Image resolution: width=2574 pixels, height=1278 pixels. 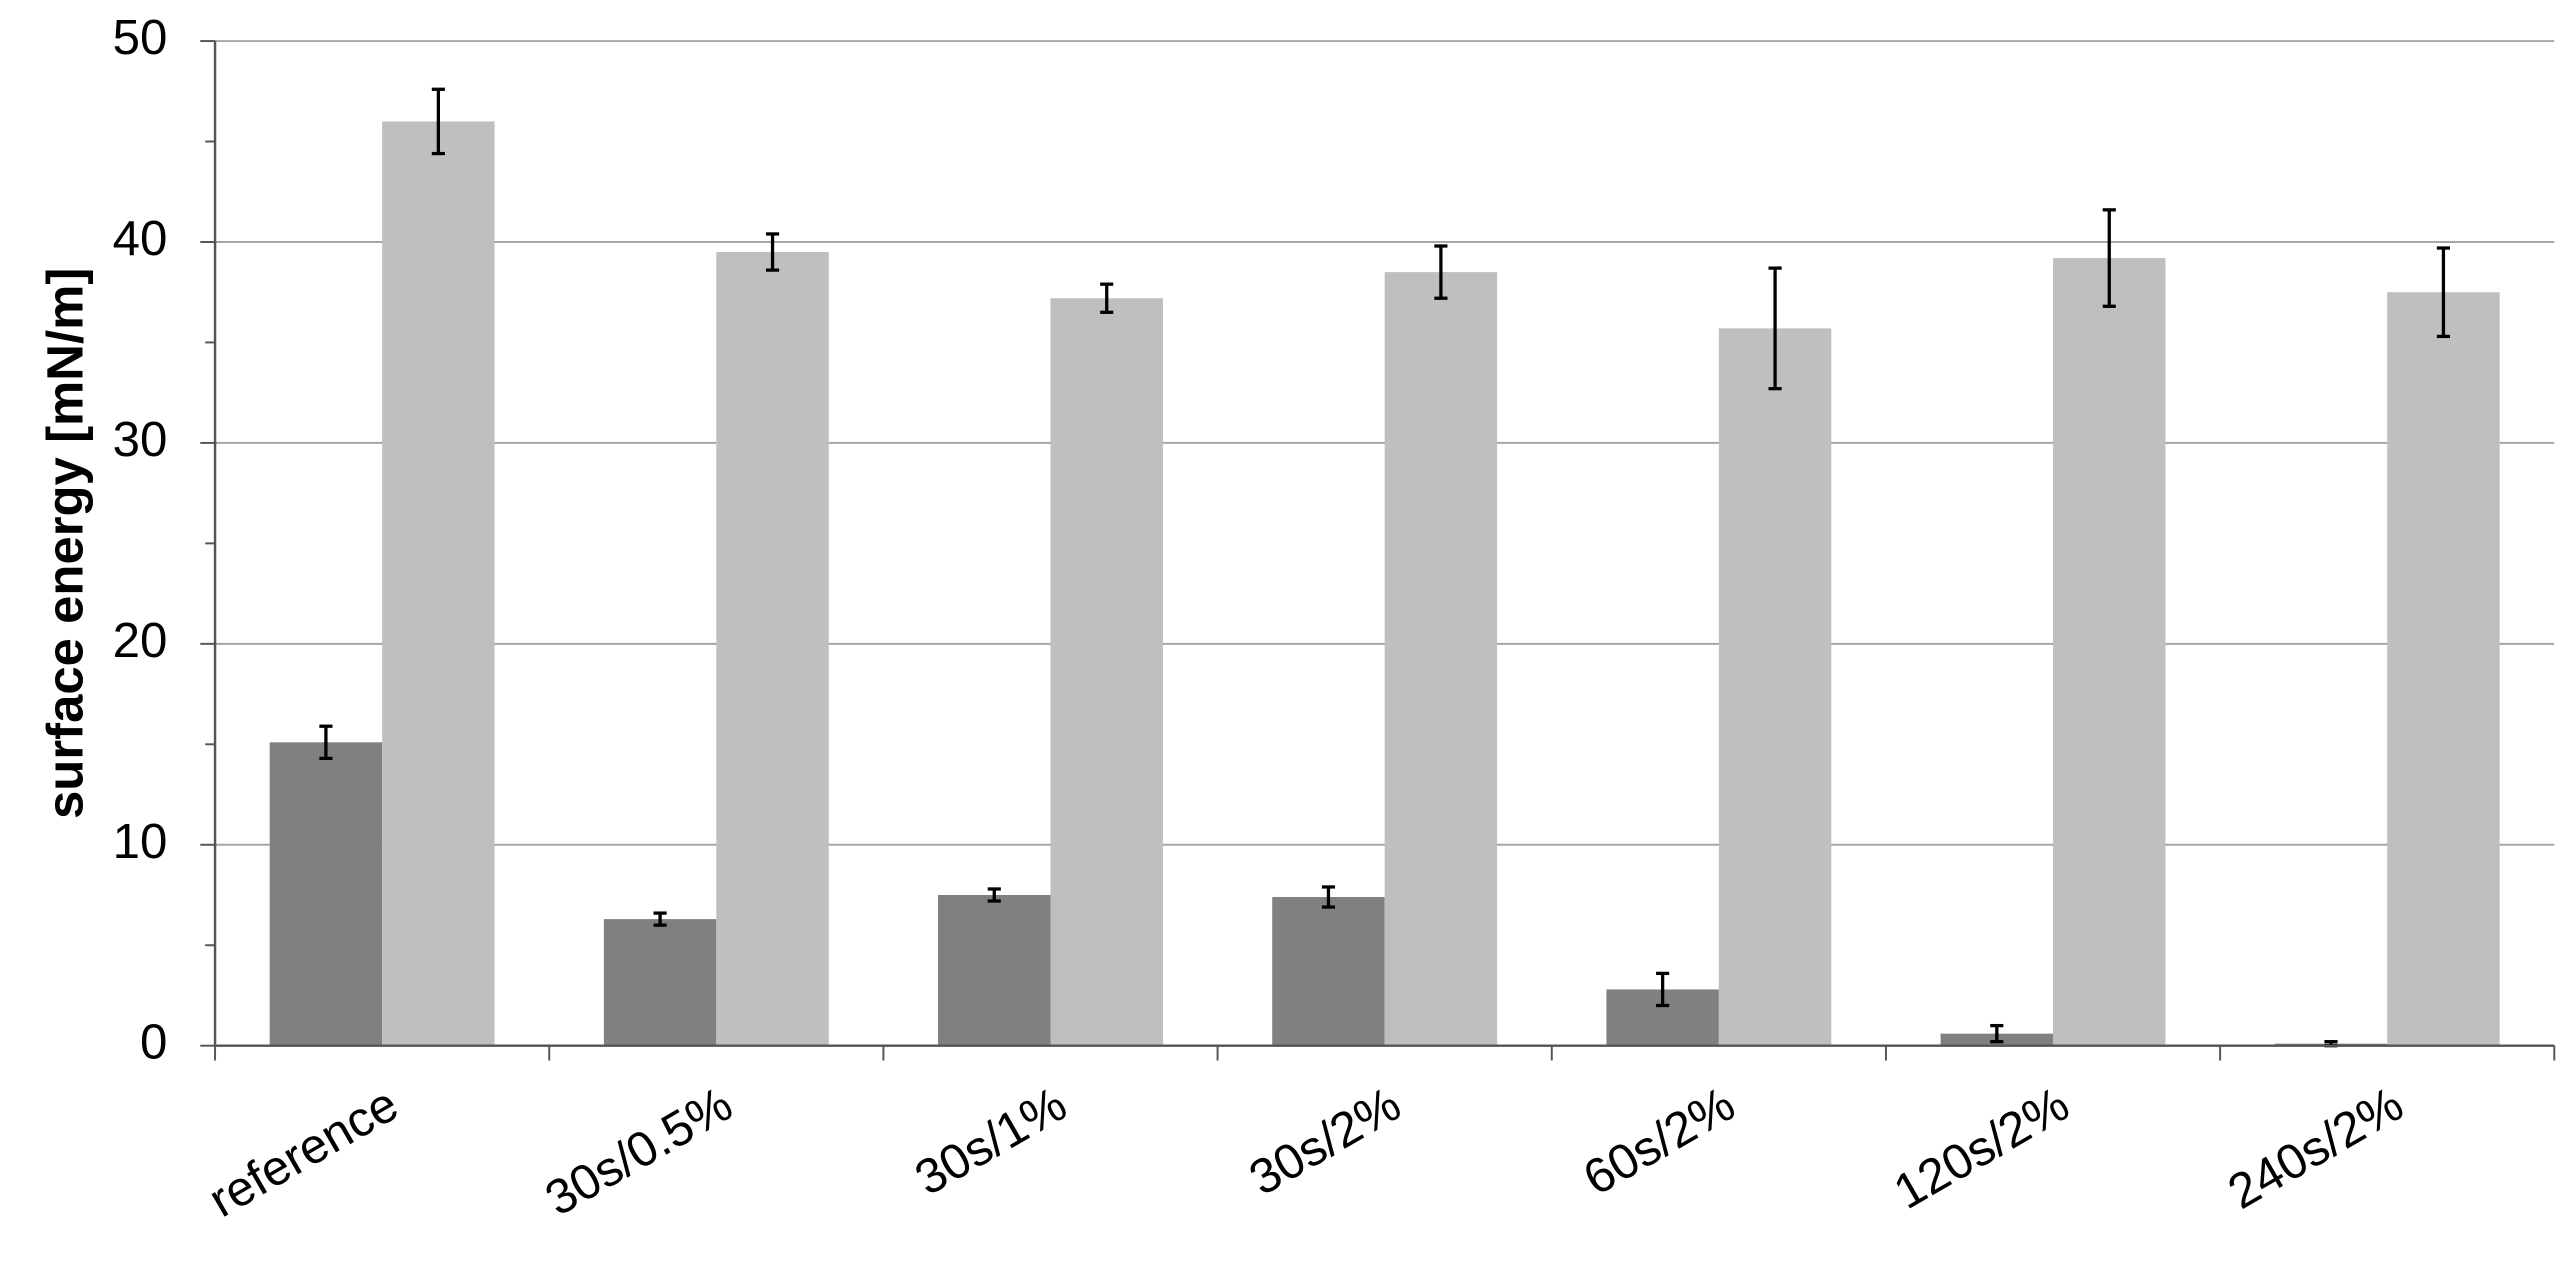 What do you see at coordinates (1981, 1147) in the screenshot?
I see `x-tick-label: 120s/2%` at bounding box center [1981, 1147].